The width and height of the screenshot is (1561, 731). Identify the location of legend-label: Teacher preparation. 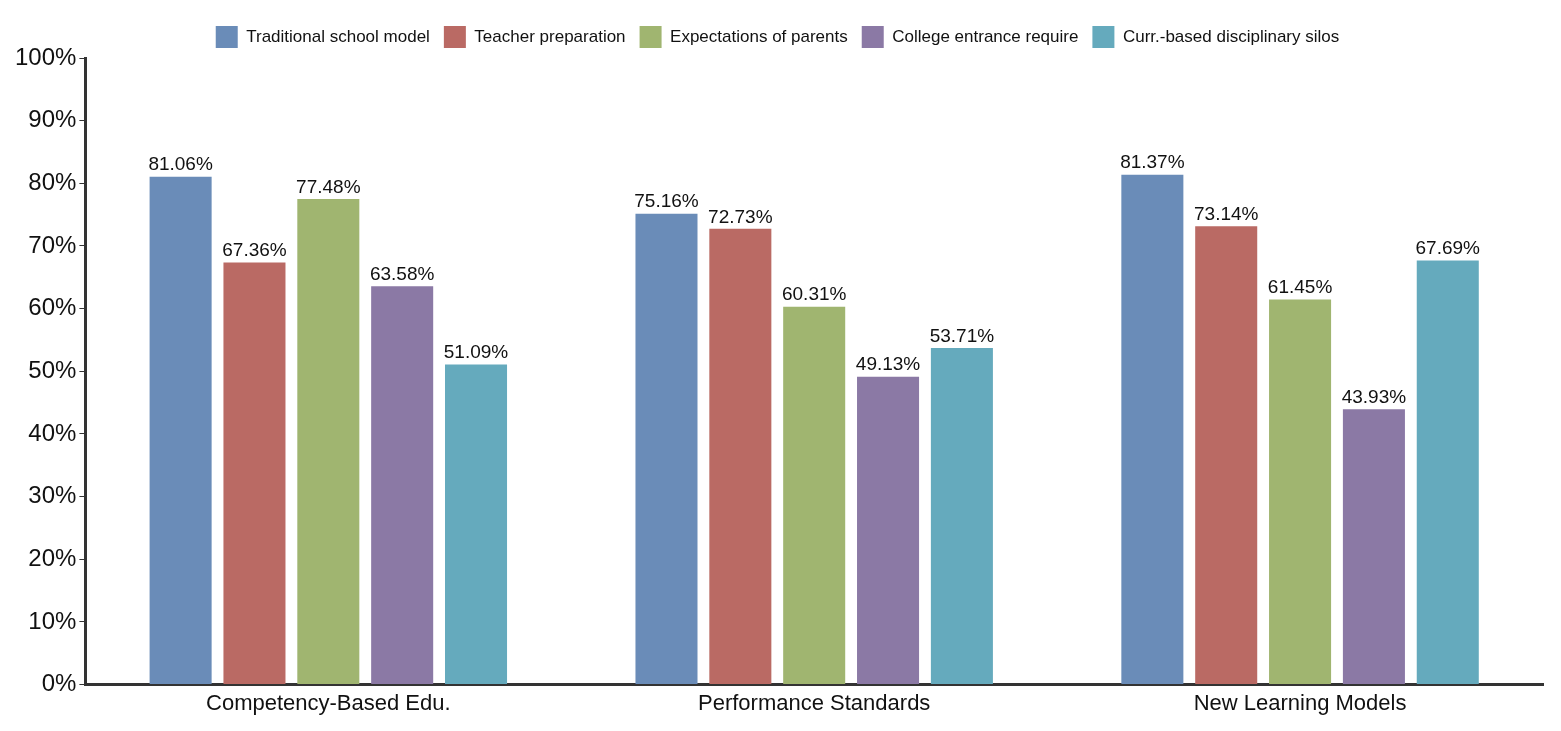
(550, 36).